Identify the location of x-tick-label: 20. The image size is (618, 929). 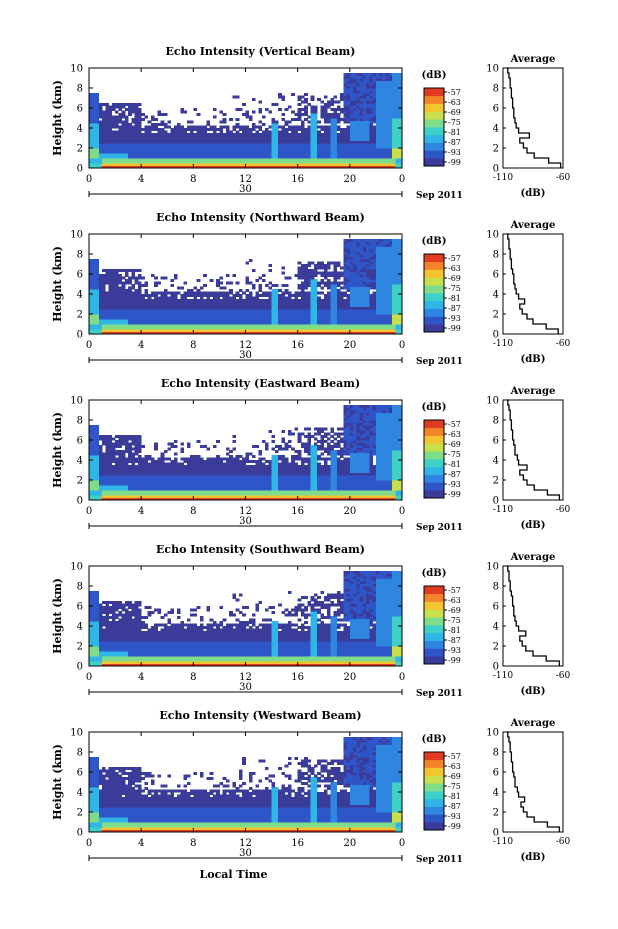
(349, 179).